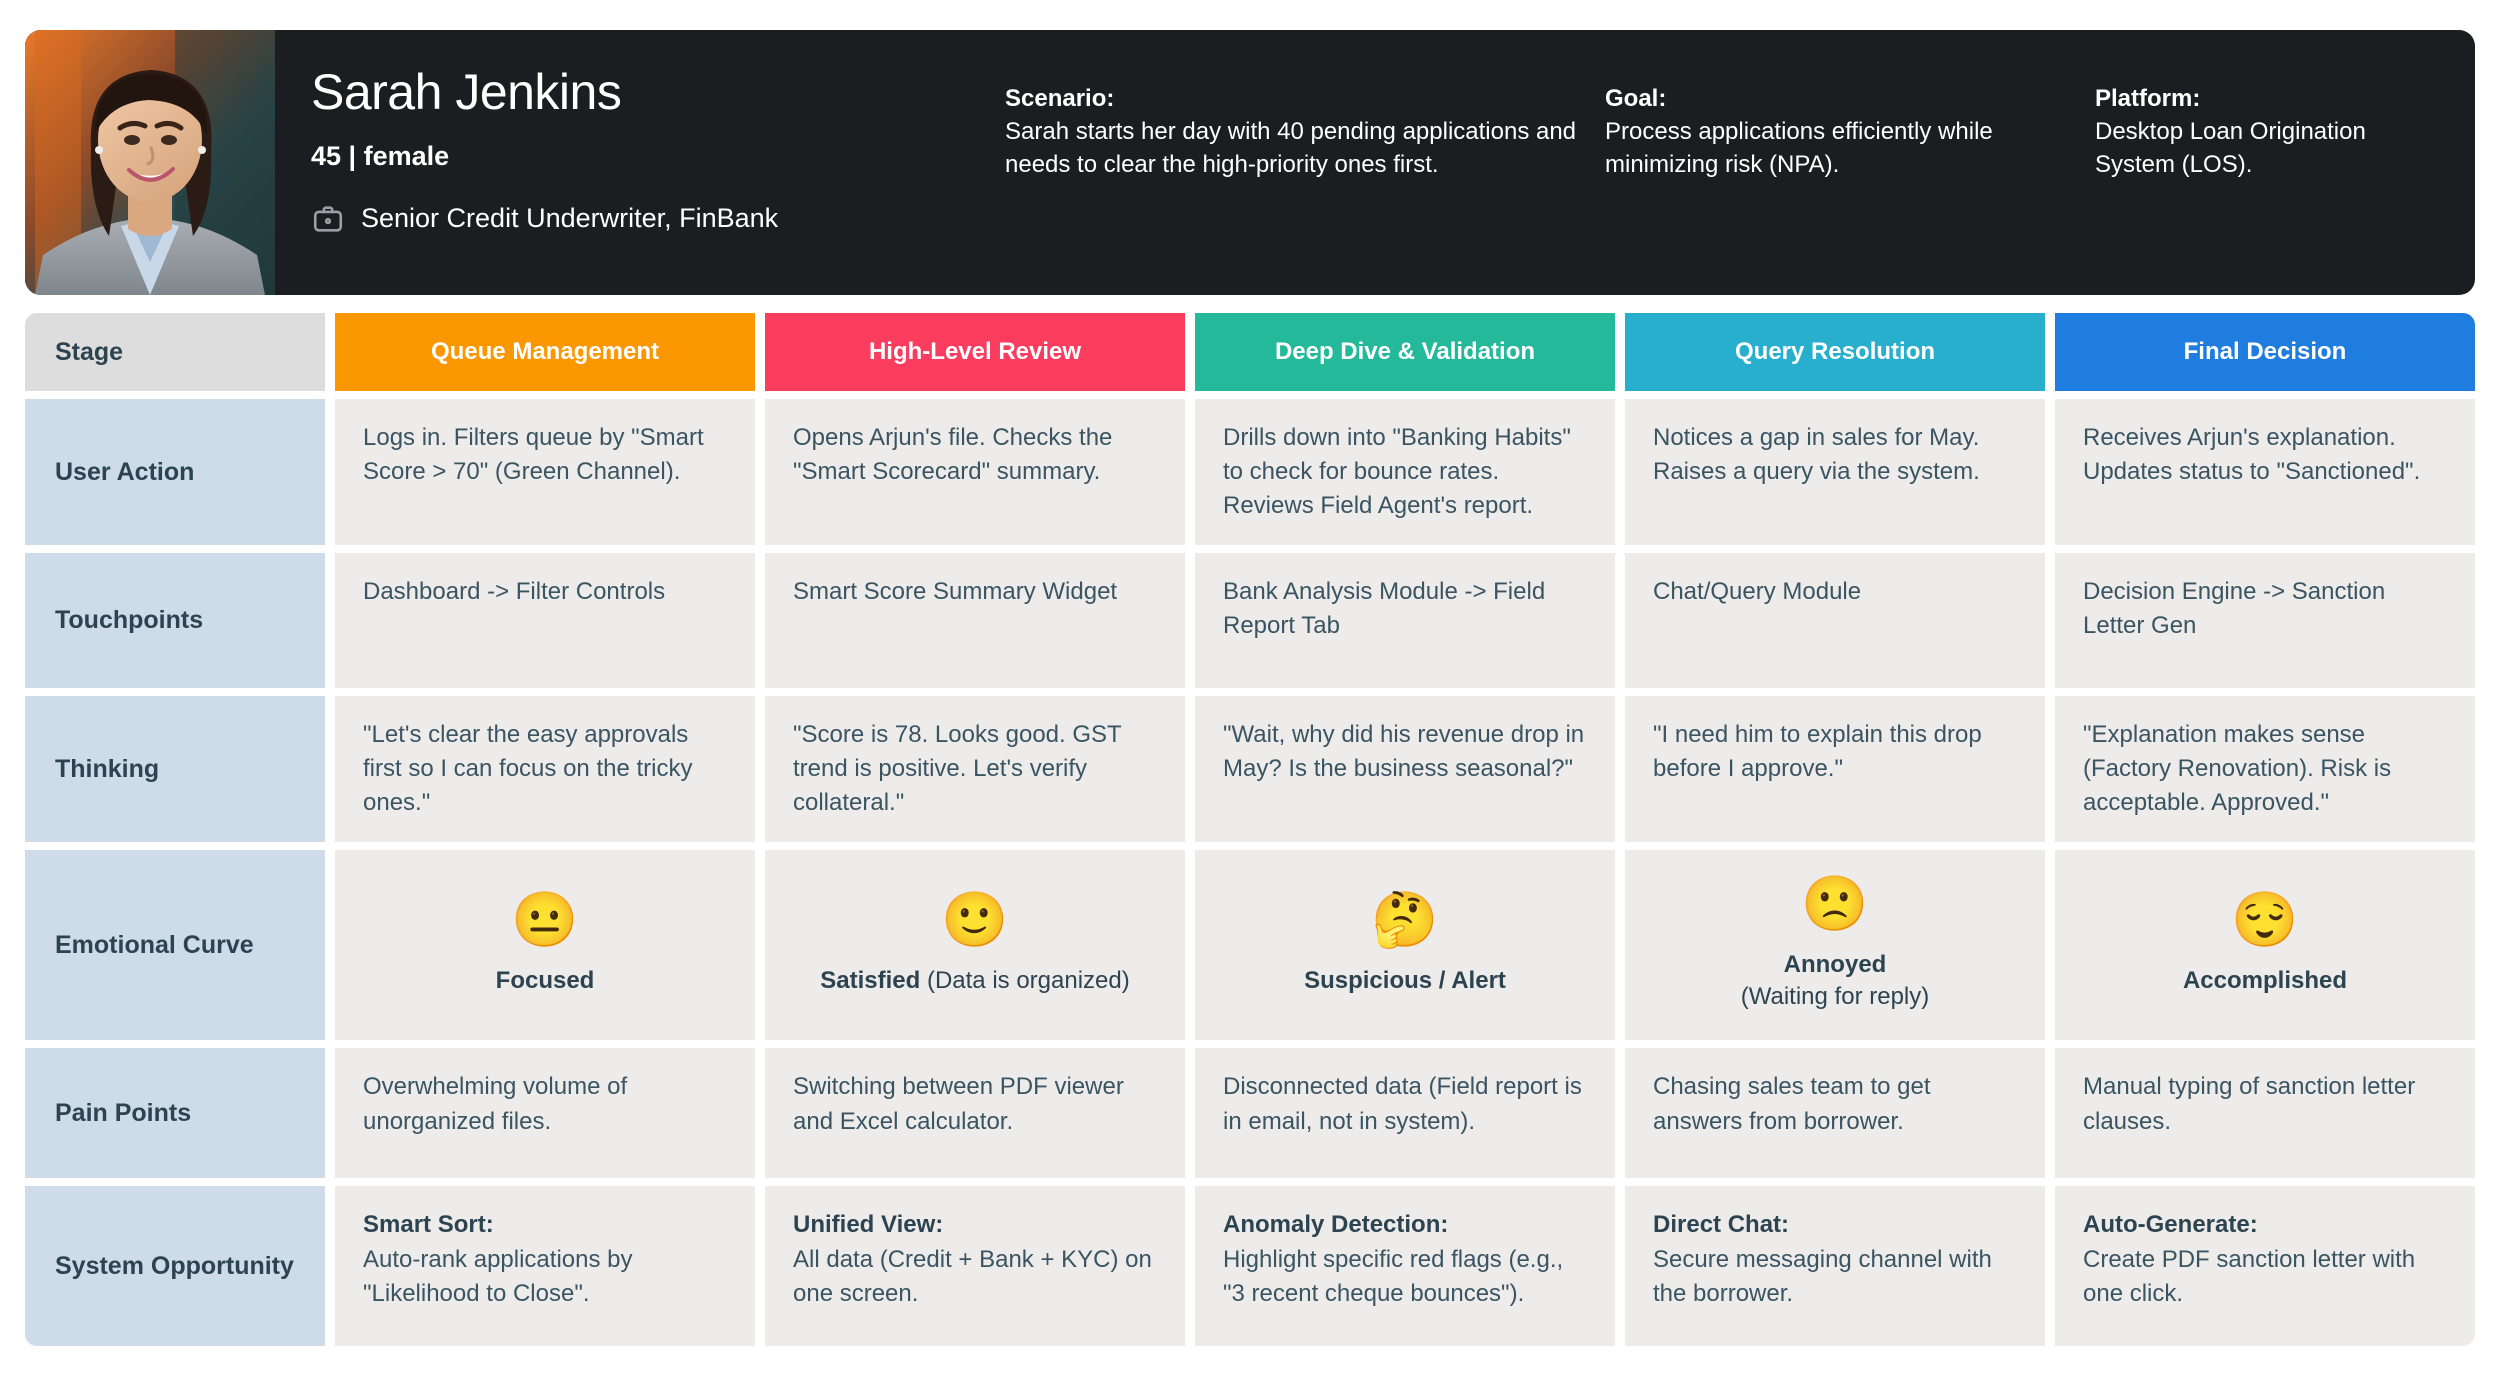  What do you see at coordinates (175, 769) in the screenshot?
I see `row-label-thinking: Thinking` at bounding box center [175, 769].